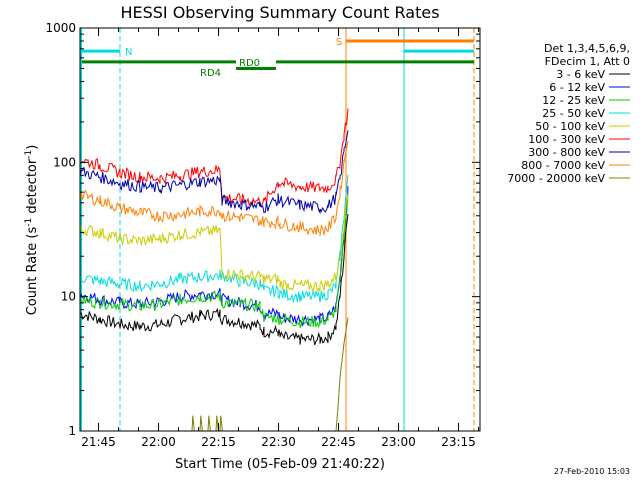 This screenshot has width=640, height=480. What do you see at coordinates (566, 152) in the screenshot?
I see `legend-label: 300 - 800 keV` at bounding box center [566, 152].